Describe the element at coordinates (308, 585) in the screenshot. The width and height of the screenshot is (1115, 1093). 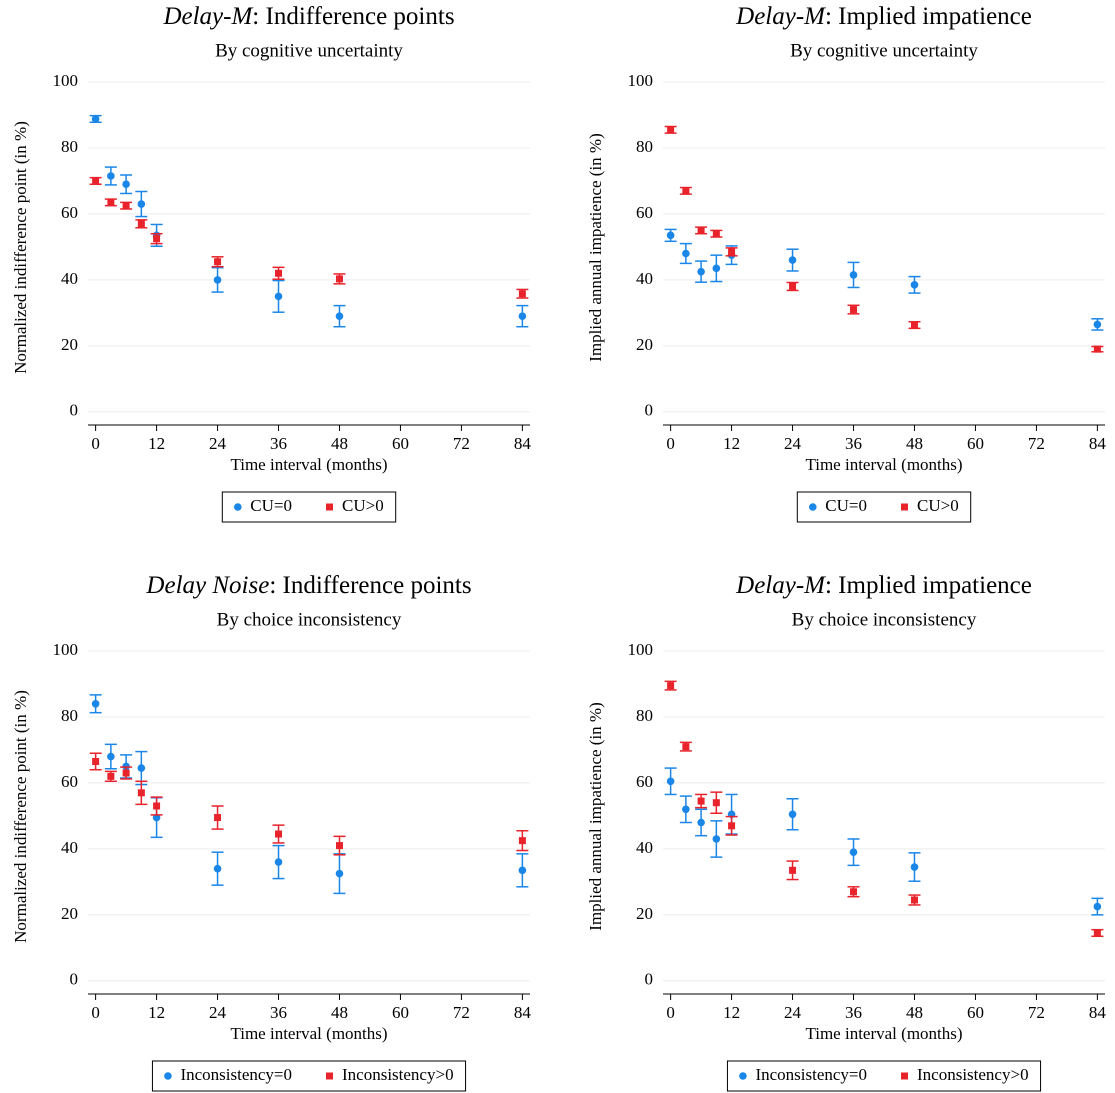
I see `chart-title: Delay Noise: Indifference points` at that location.